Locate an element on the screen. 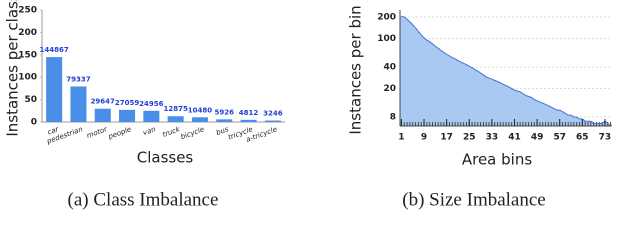 This screenshot has width=630, height=240. value-label: 5926 is located at coordinates (225, 112).